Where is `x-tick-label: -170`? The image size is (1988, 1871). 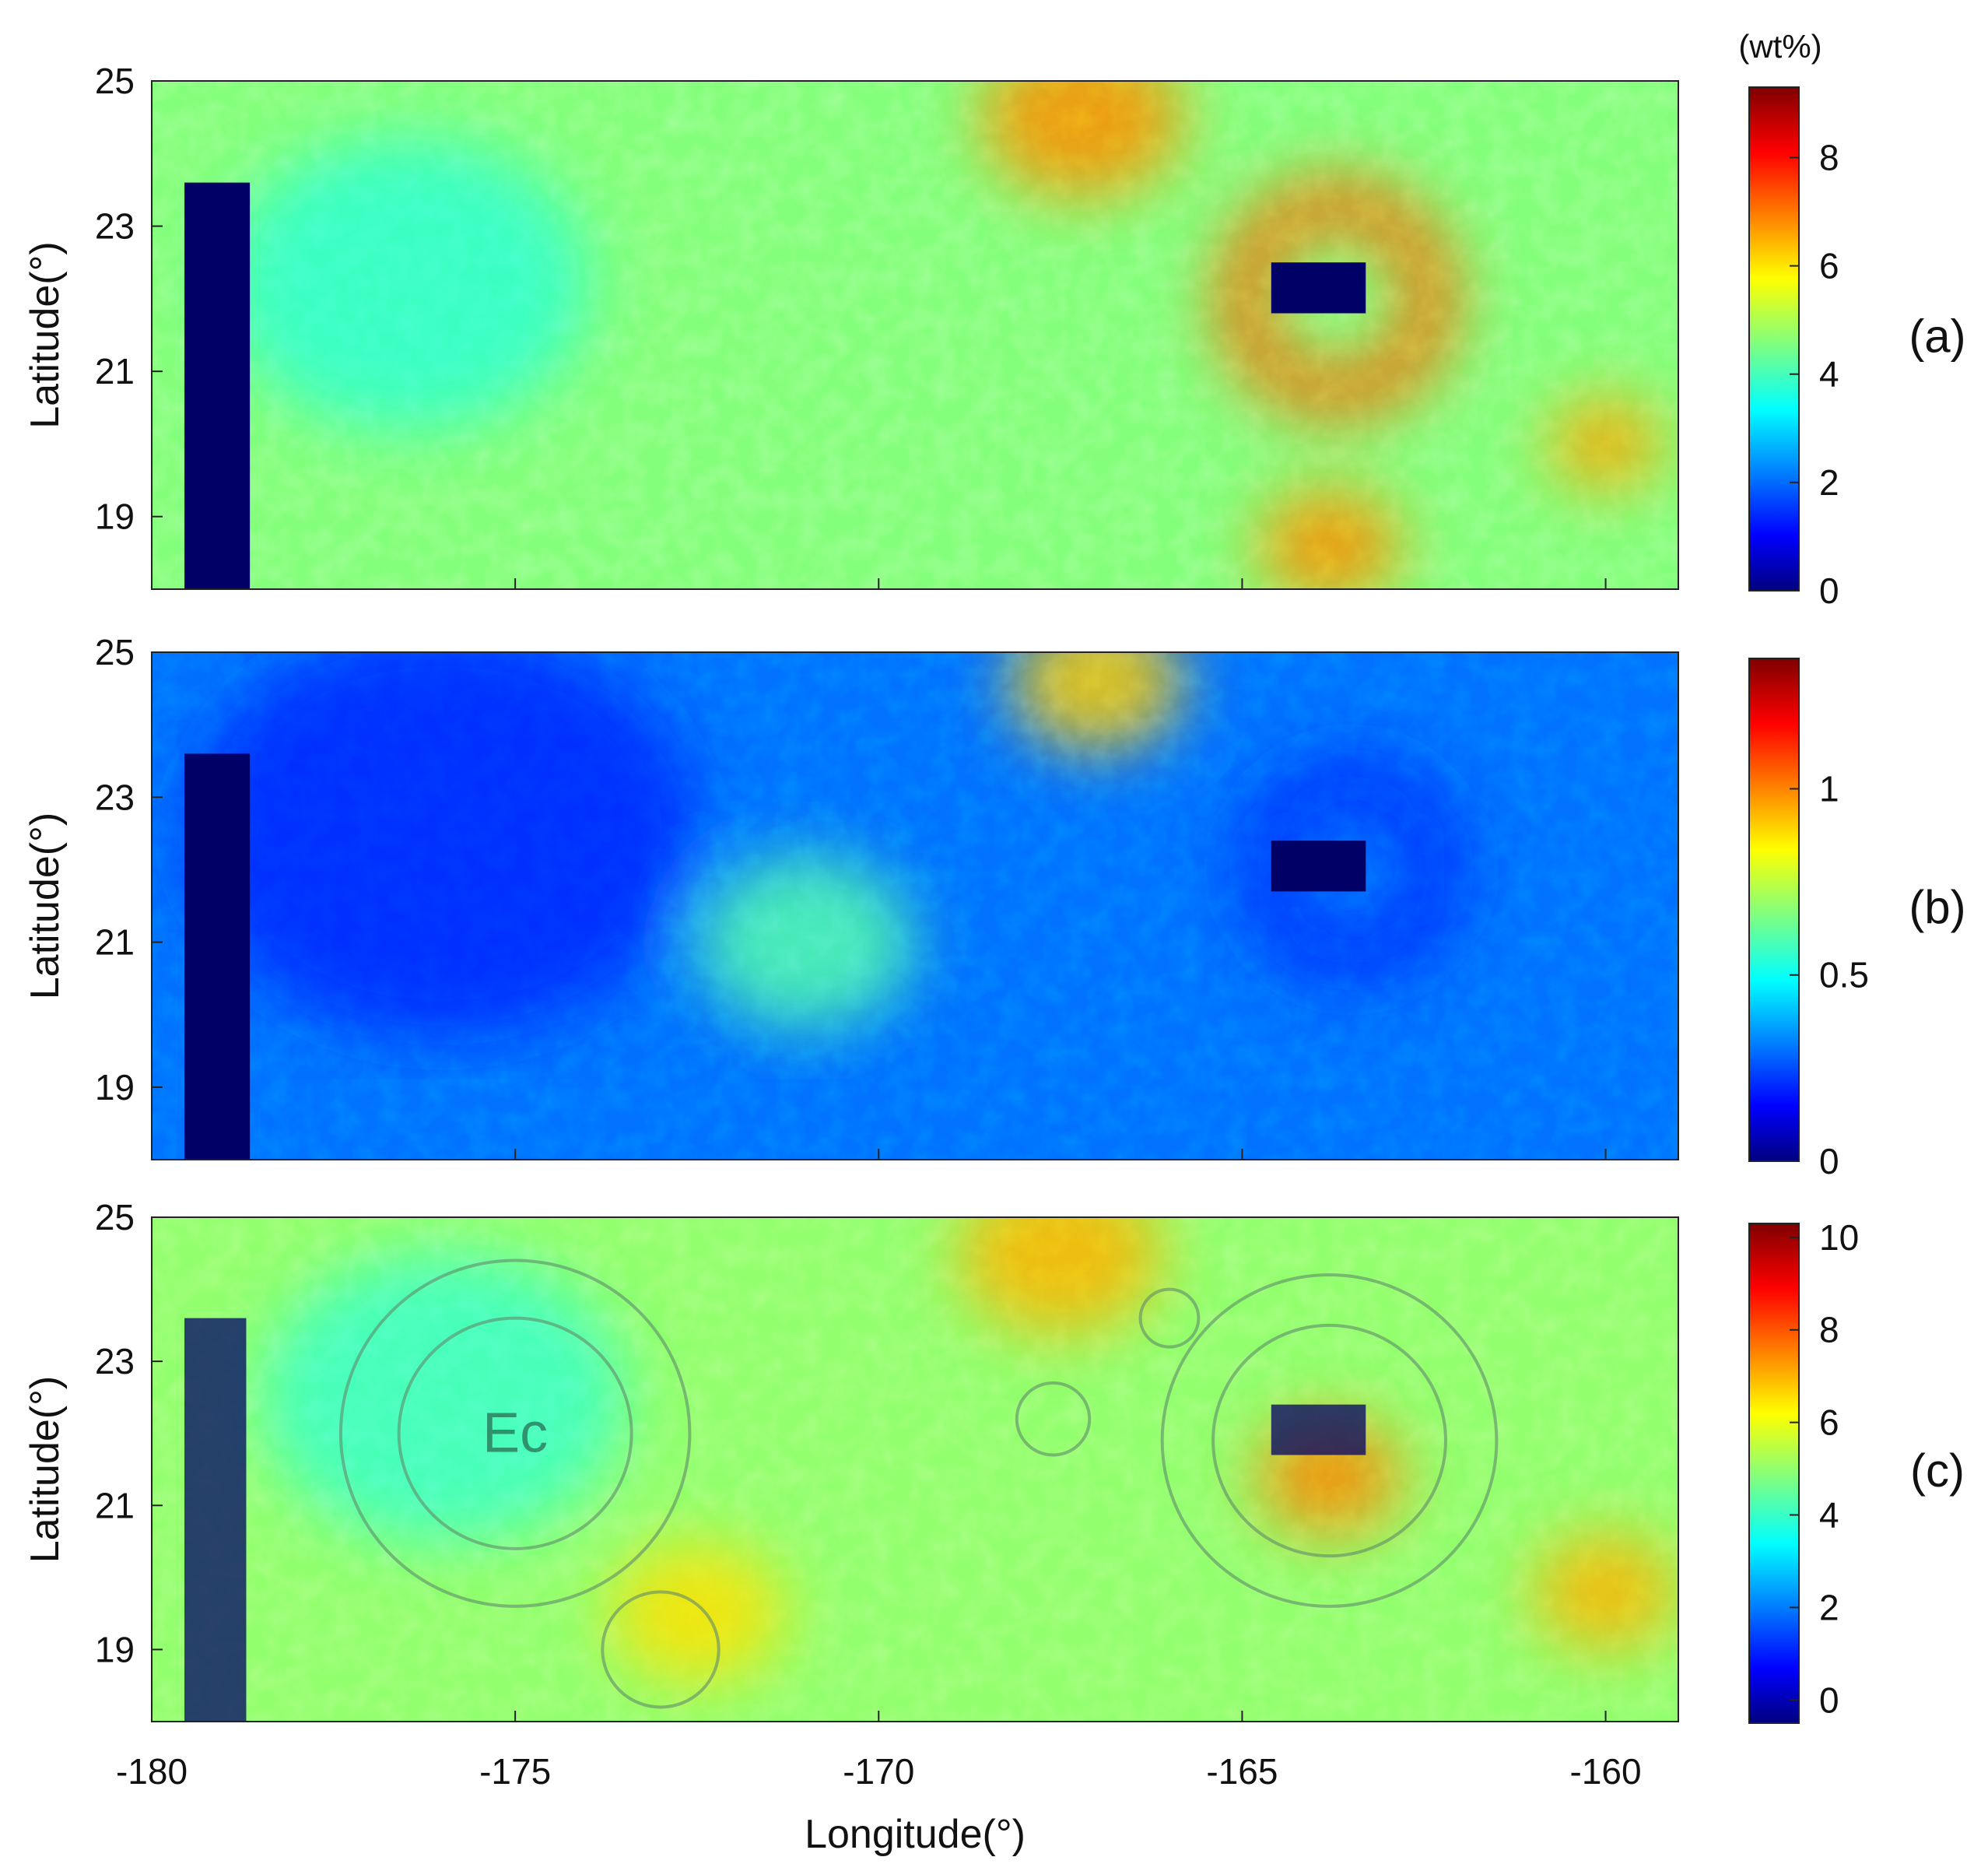 x-tick-label: -170 is located at coordinates (878, 1771).